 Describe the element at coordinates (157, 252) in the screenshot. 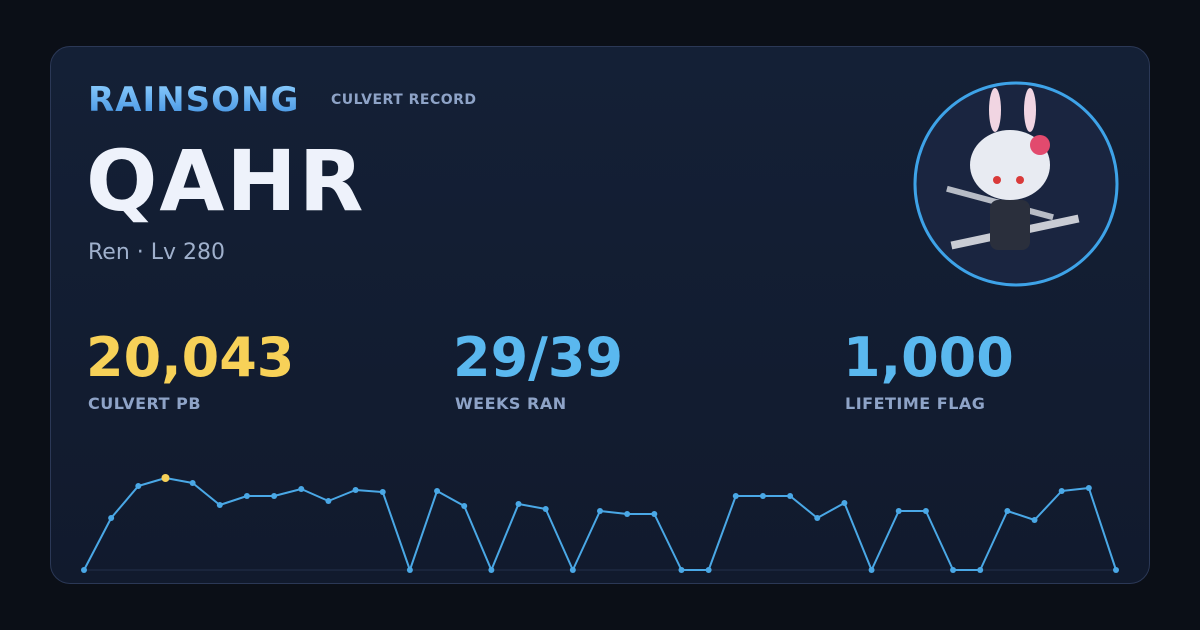

I see `player-info: Ren · Lv 280` at that location.